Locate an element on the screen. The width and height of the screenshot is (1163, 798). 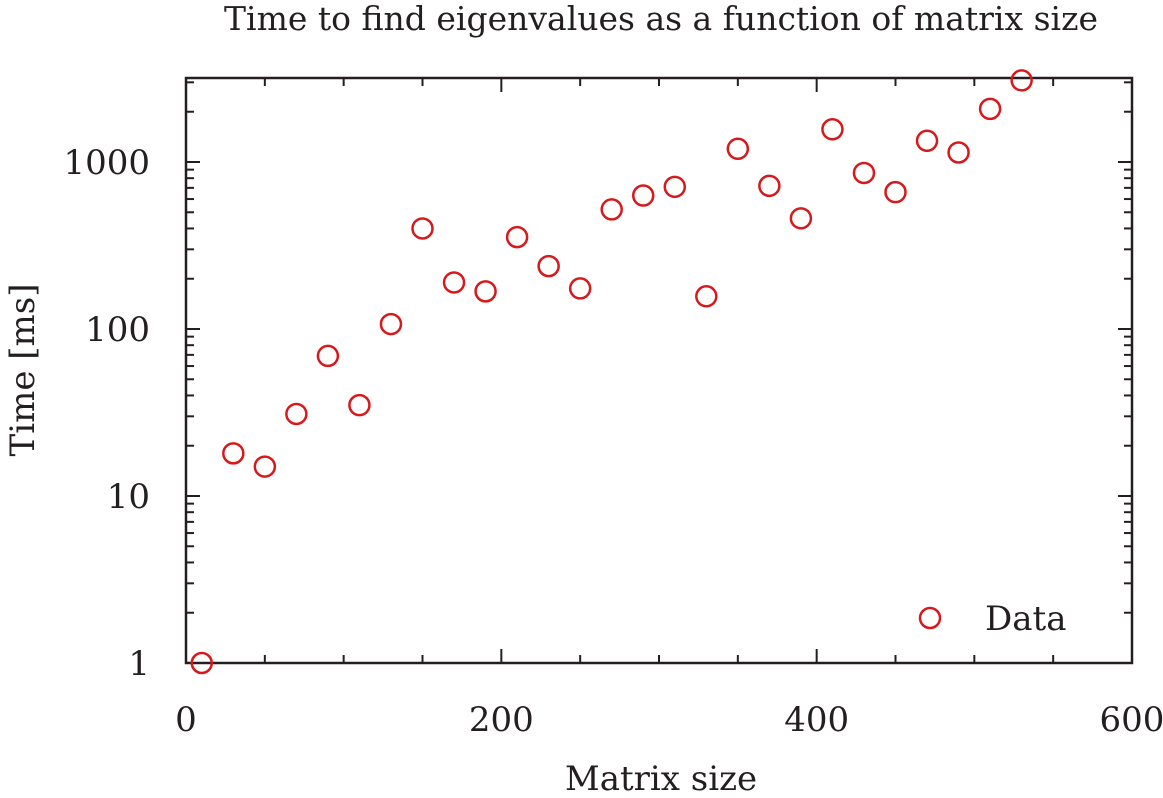
y-axis-title: Time [ms] is located at coordinates (23, 370).